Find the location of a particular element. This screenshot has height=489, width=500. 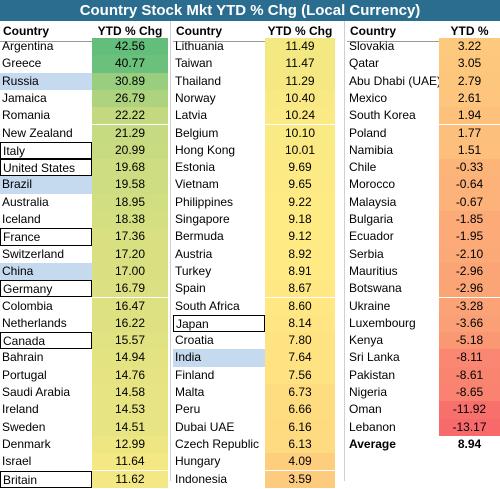

country-name: Kenya is located at coordinates (366, 340).